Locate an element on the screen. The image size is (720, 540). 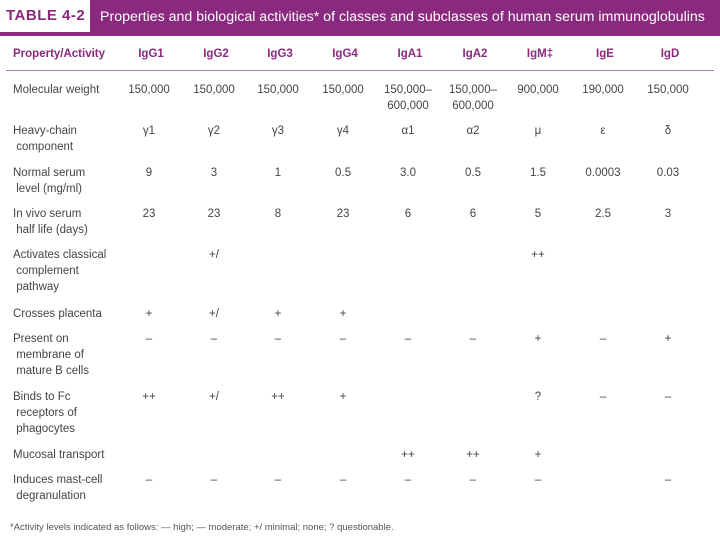
table-cell: 900,000 is located at coordinates (538, 90).